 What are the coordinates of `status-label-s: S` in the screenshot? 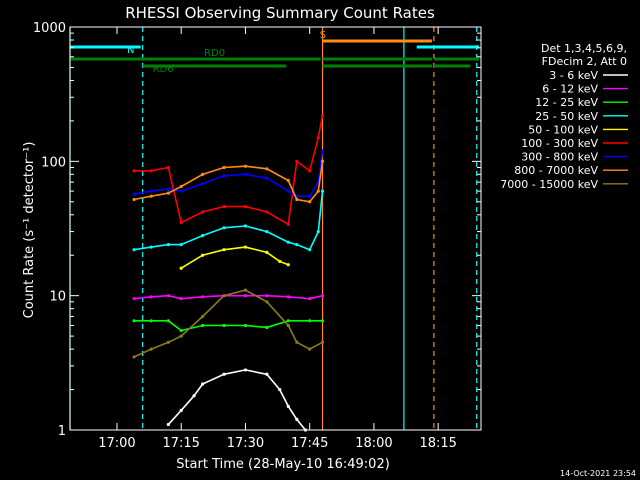 It's located at (323, 35).